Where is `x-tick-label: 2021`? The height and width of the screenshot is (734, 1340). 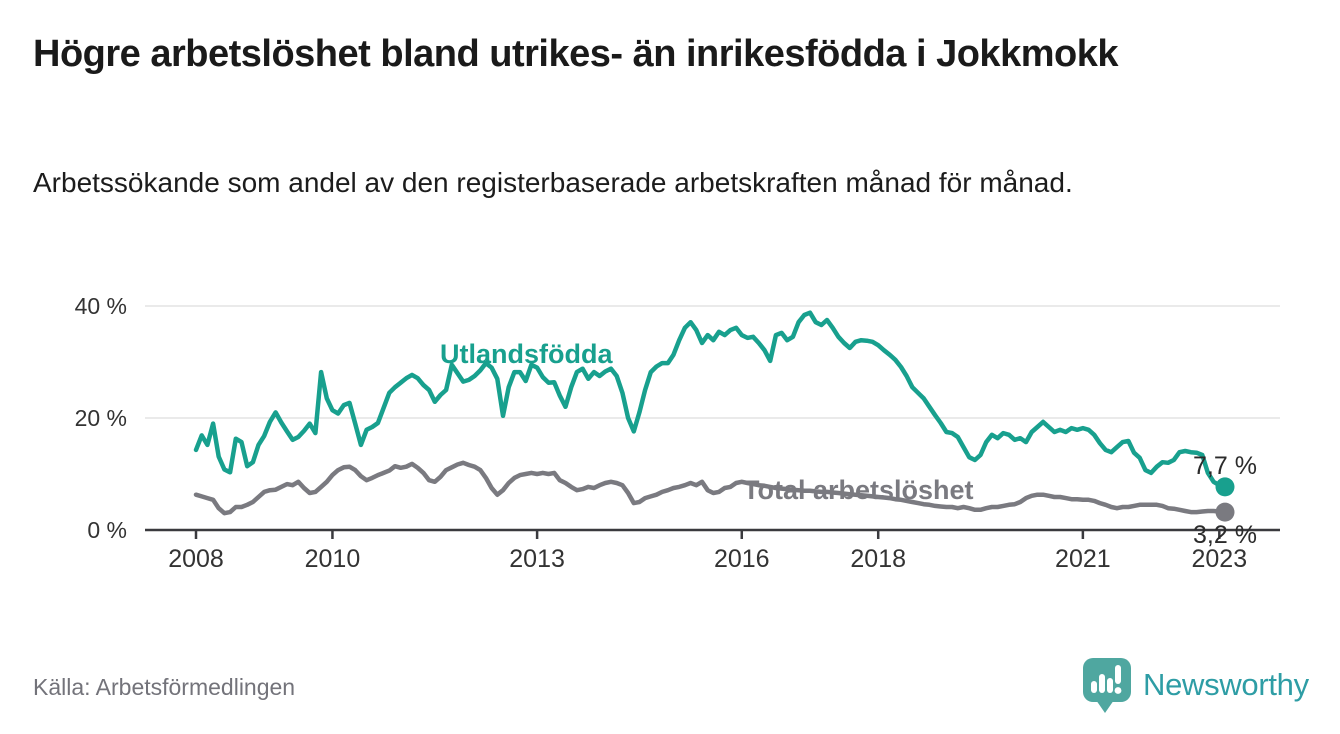 x-tick-label: 2021 is located at coordinates (1083, 559).